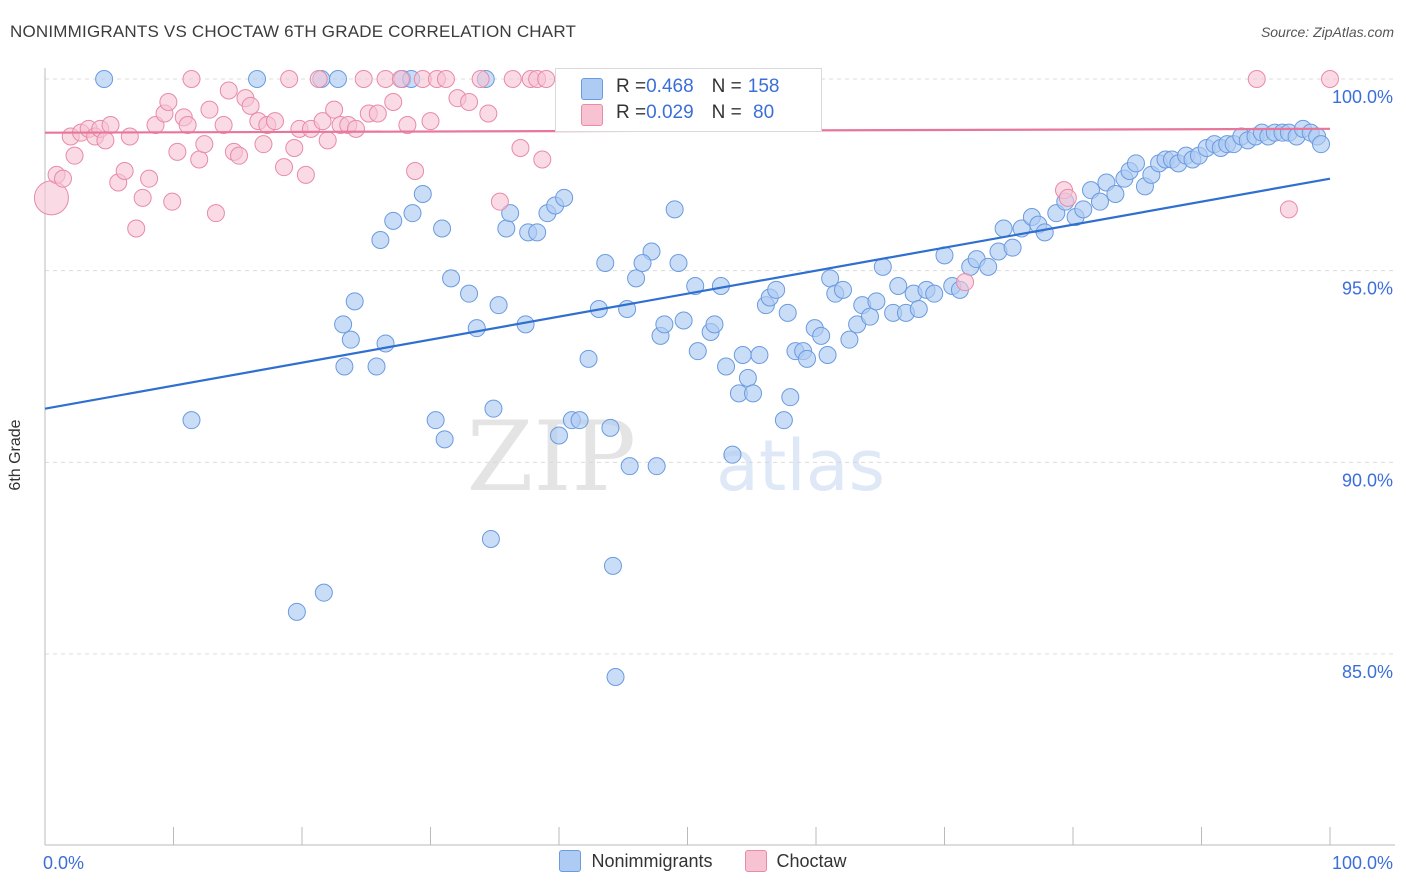 This screenshot has width=1406, height=892. What do you see at coordinates (811, 860) in the screenshot?
I see `legend-label-choctaw: Choctaw` at bounding box center [811, 860].